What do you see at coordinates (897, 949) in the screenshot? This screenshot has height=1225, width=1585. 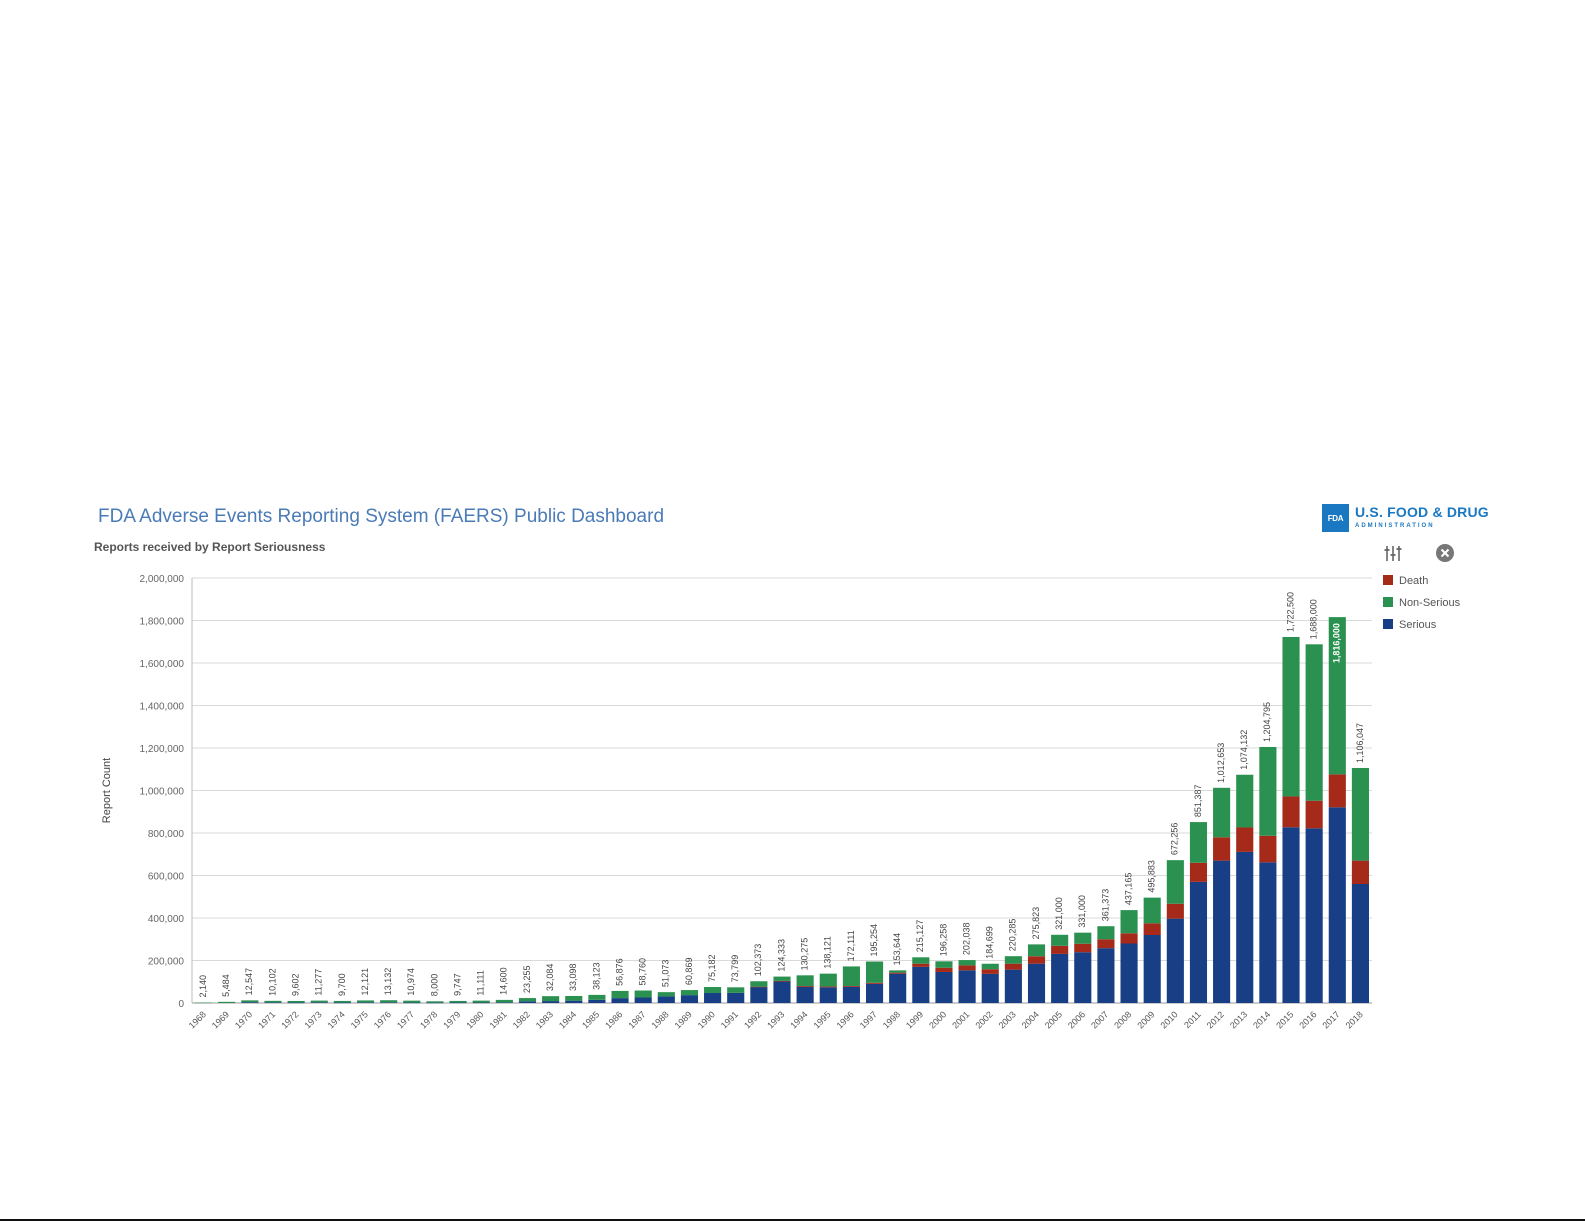 I see `bar-total-label: 153,644` at bounding box center [897, 949].